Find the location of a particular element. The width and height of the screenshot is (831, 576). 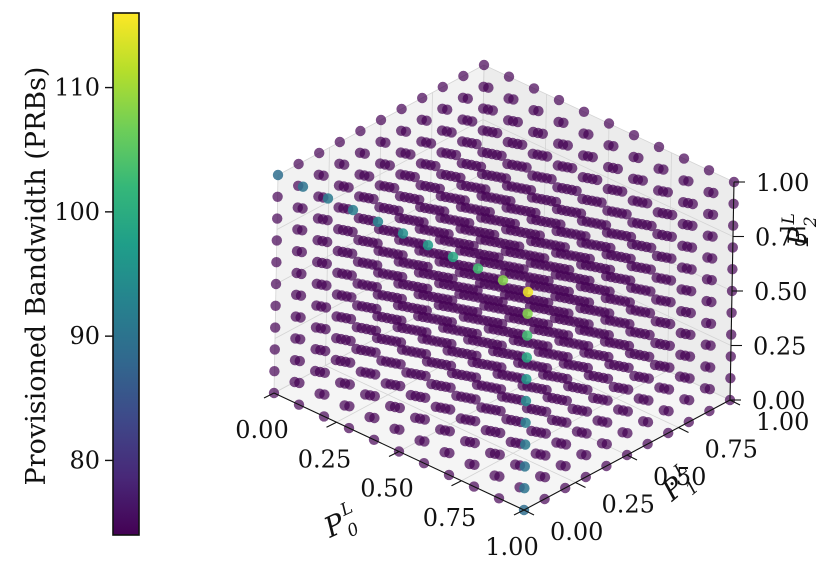

y-tick-mark is located at coordinates (632, 457).